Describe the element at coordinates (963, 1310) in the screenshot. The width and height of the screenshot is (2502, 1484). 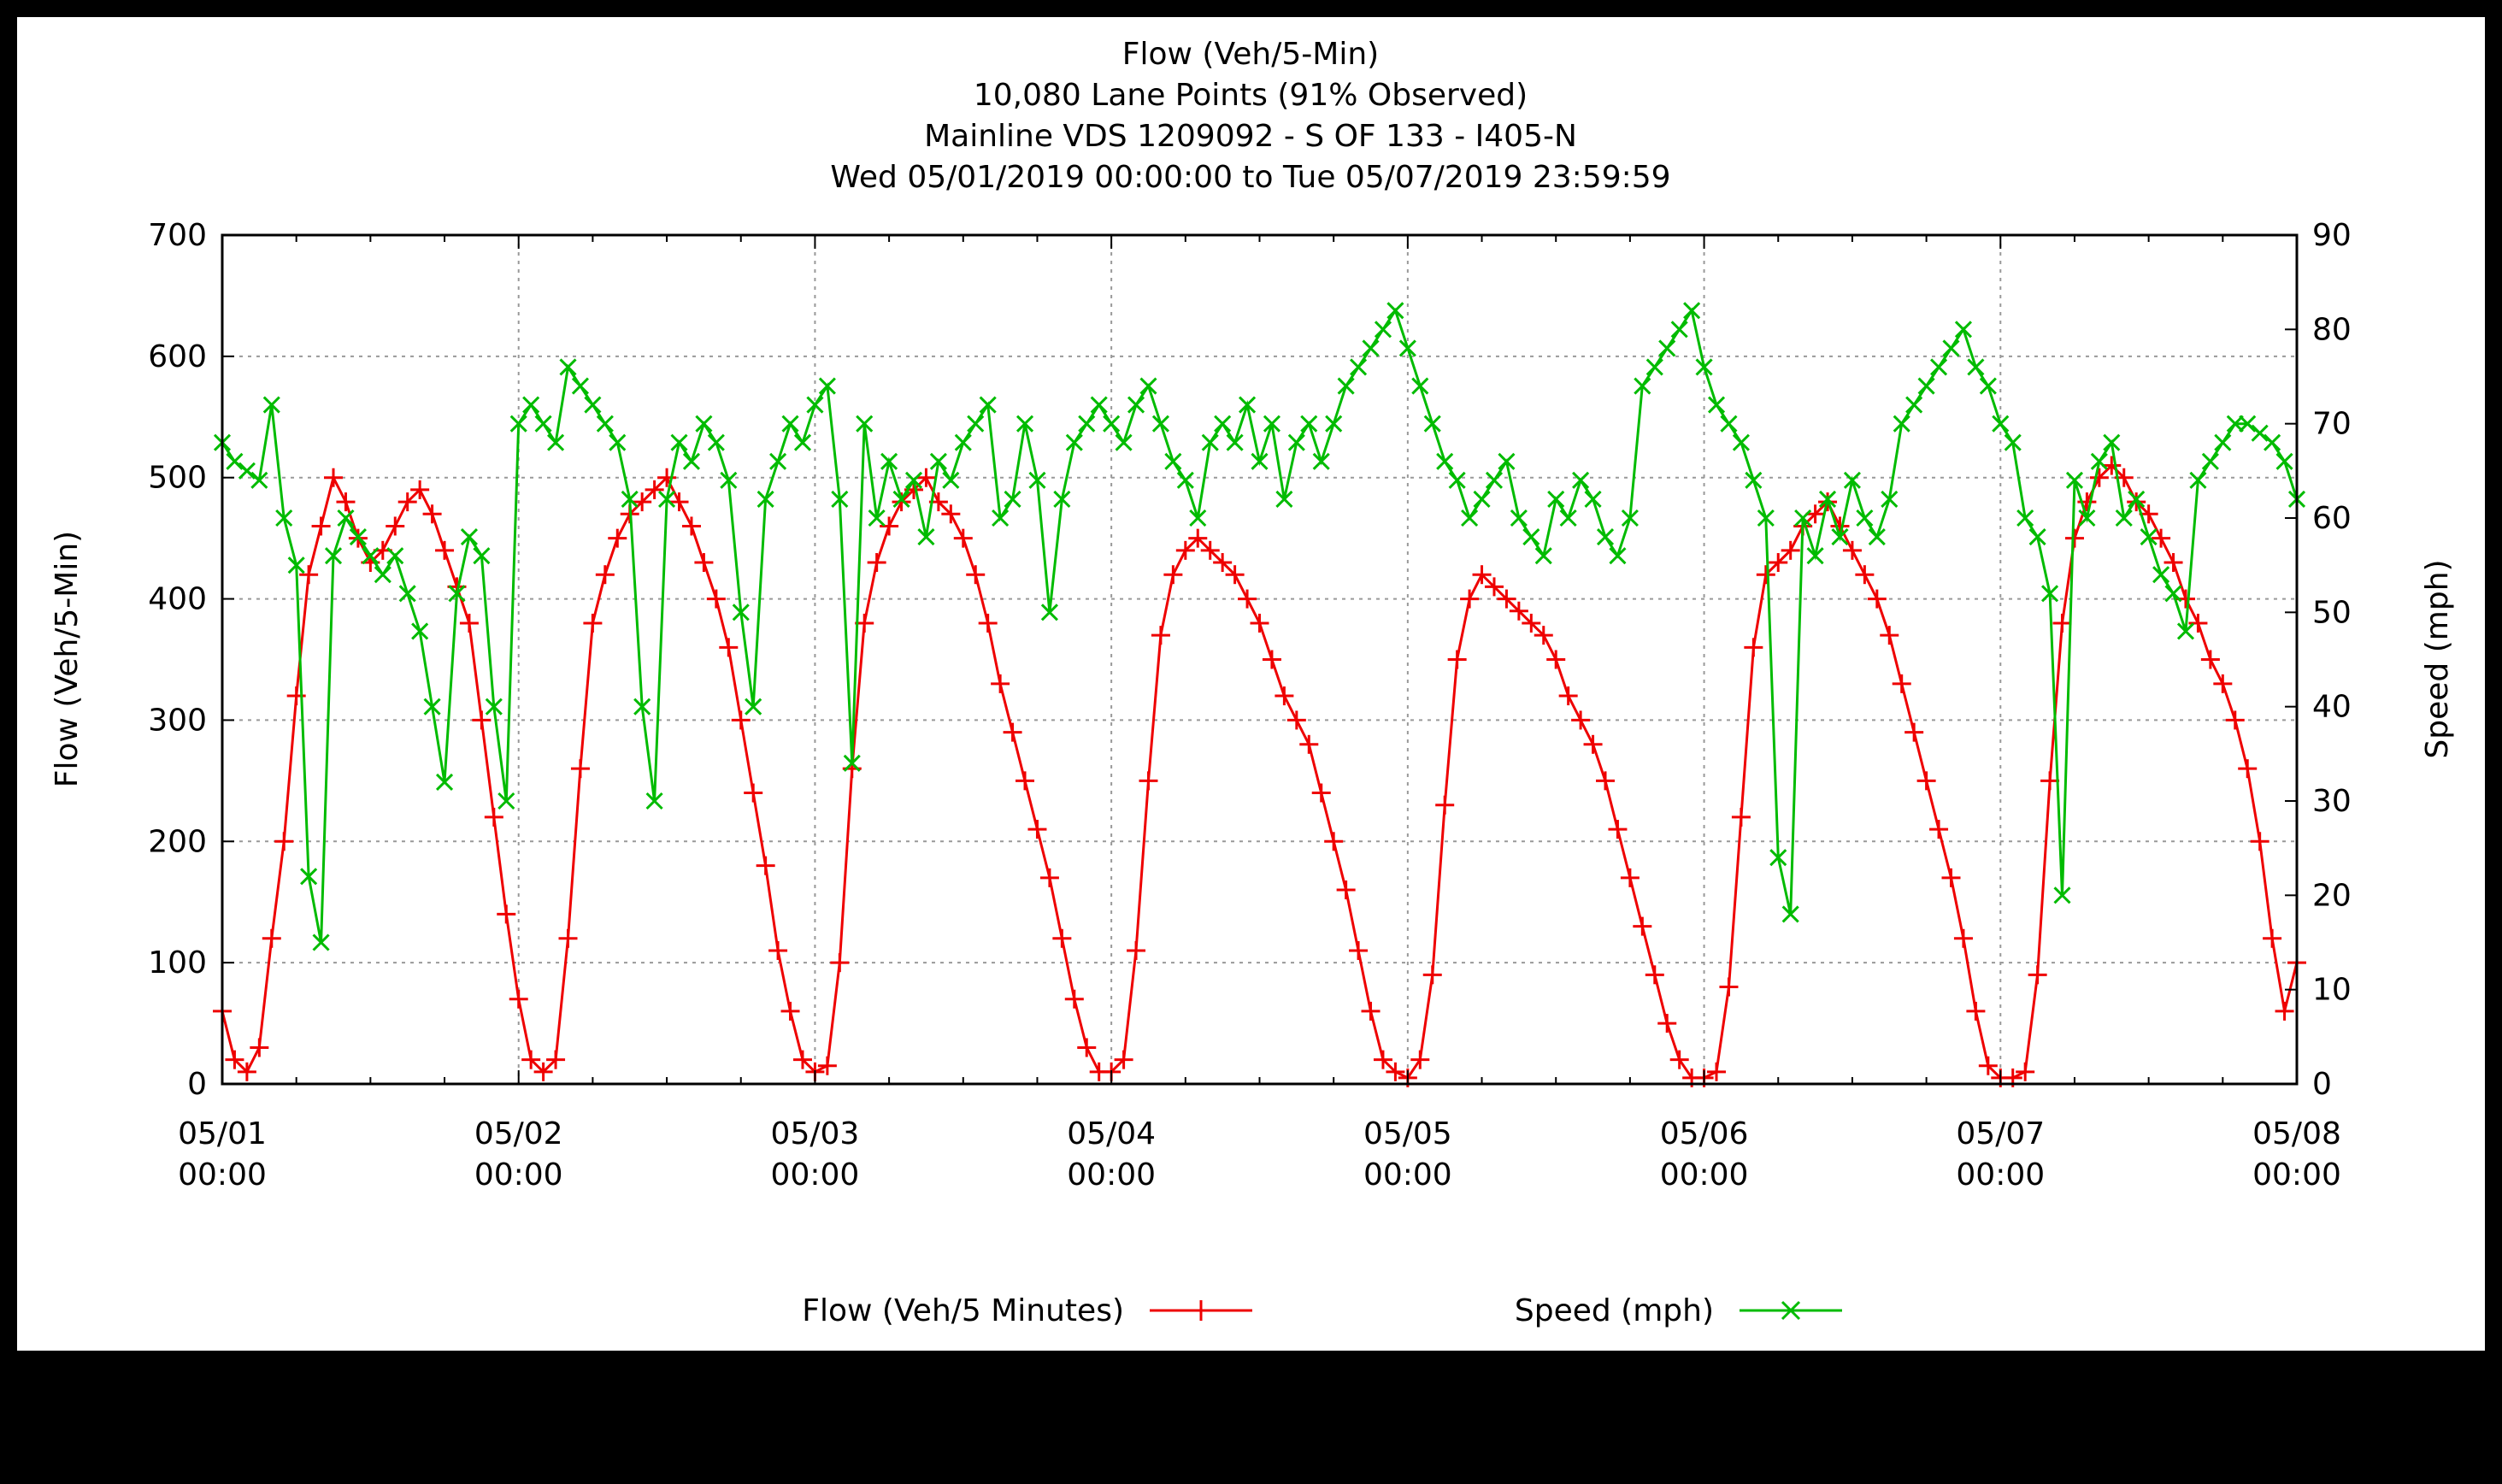
I see `legend-flow-label: Flow (Veh/5 Minutes)` at that location.